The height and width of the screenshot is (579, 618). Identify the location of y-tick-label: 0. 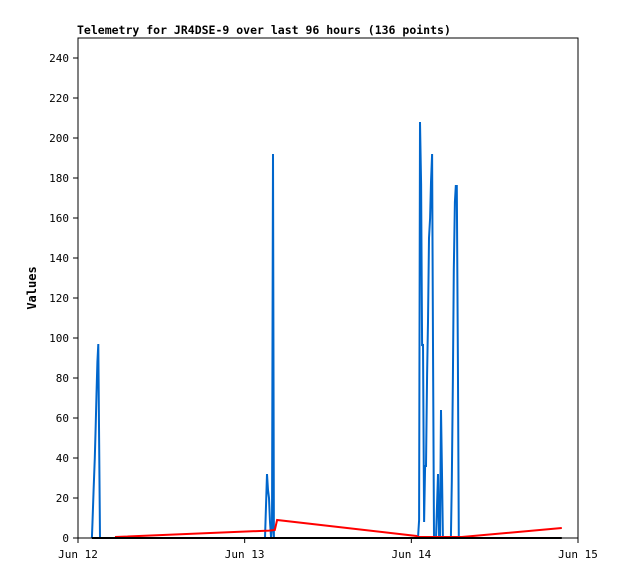
(65, 538).